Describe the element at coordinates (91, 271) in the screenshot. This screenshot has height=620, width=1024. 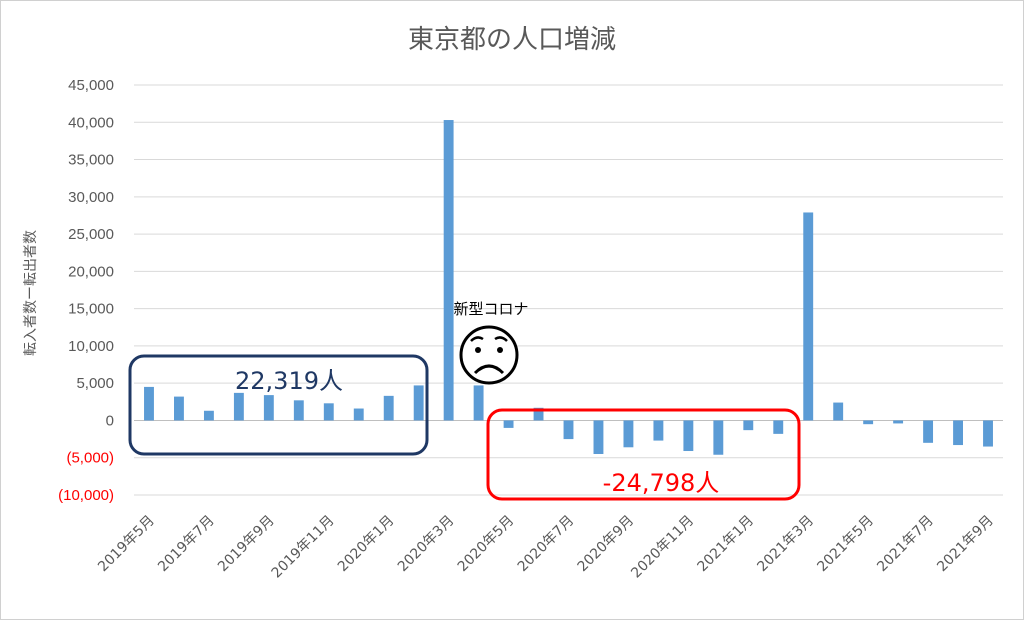
I see `y-tick-label: 20,000` at that location.